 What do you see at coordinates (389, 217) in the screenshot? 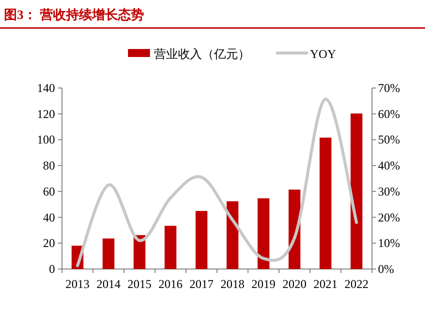
I see `y2-tick-label: 20%` at bounding box center [389, 217].